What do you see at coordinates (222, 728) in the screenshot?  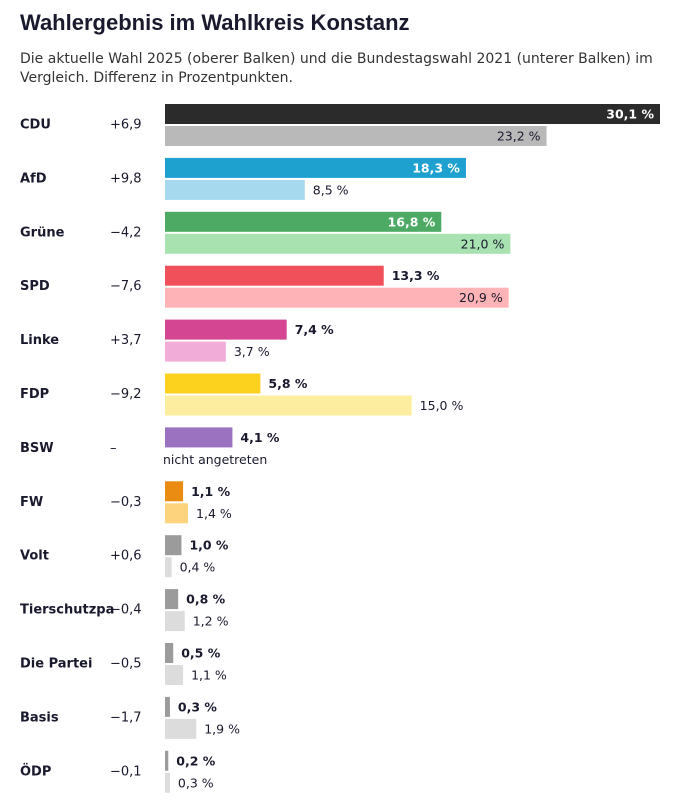 I see `value-label: 1,9 %` at bounding box center [222, 728].